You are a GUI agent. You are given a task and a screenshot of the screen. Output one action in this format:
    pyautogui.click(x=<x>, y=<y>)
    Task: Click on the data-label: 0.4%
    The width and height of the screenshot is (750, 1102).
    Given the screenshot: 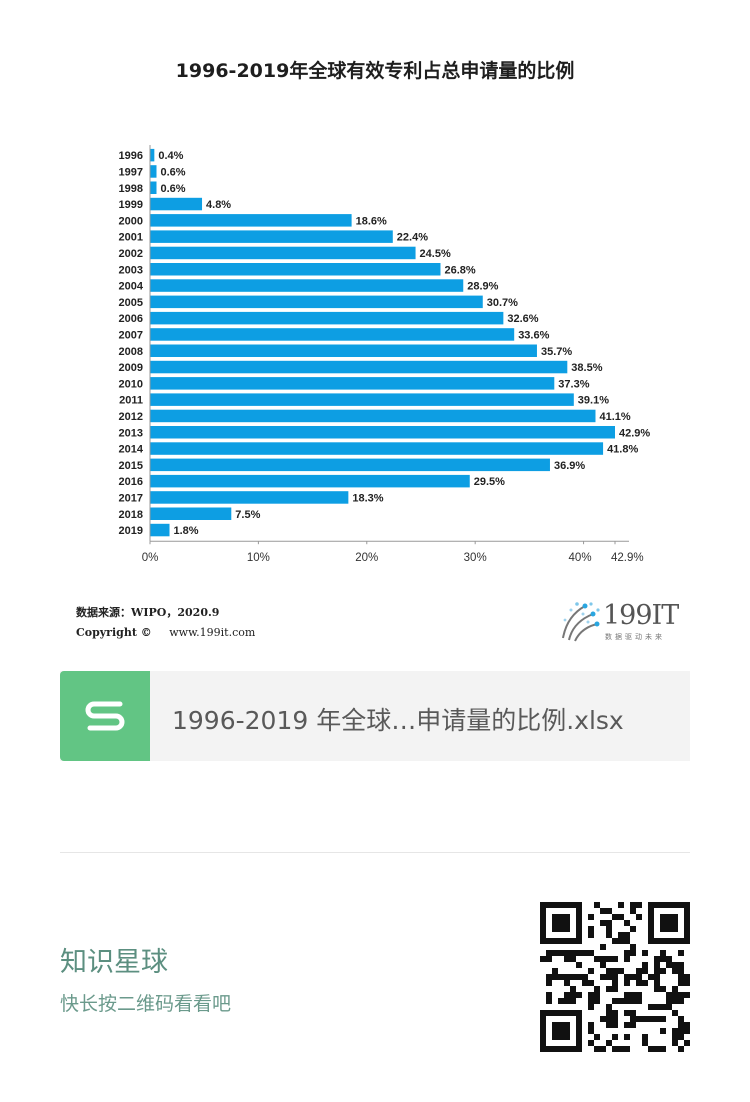 What is the action you would take?
    pyautogui.click(x=170, y=156)
    